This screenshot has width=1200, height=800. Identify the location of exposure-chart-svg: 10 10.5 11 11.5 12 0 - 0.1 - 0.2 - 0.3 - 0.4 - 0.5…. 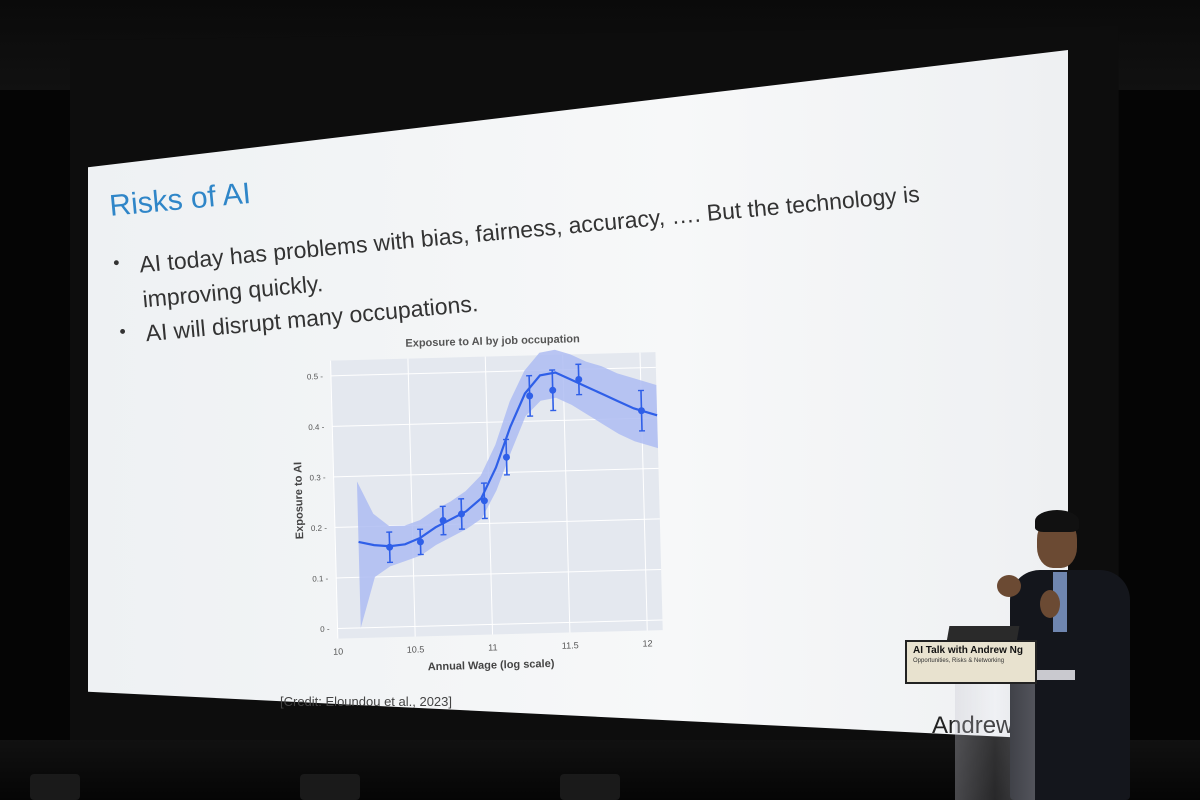
(477, 503).